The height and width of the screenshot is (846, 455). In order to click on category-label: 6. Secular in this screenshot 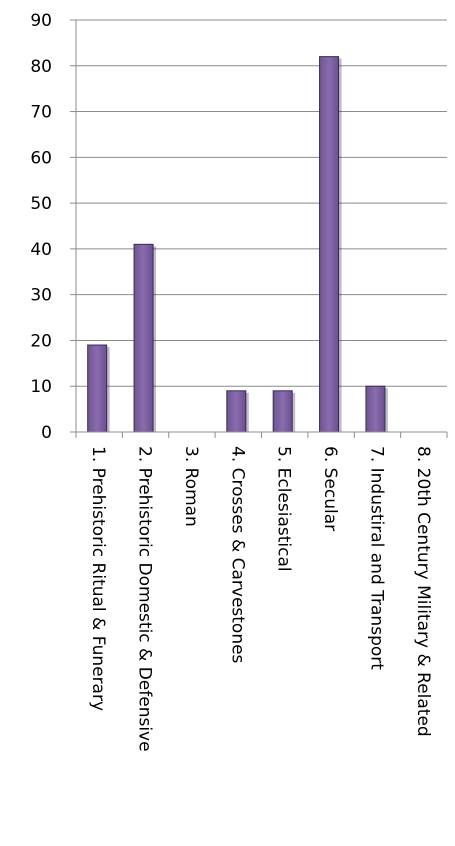, I will do `click(330, 488)`.